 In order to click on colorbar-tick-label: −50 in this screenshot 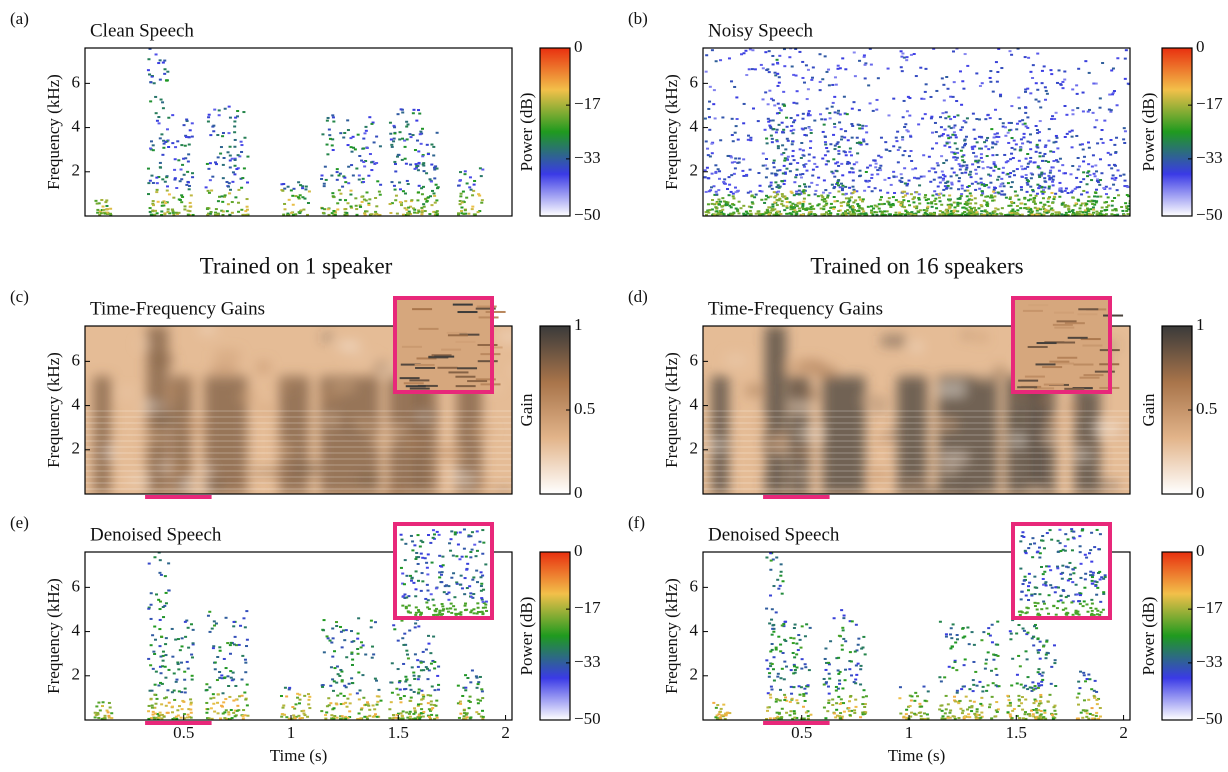, I will do `click(1209, 214)`.